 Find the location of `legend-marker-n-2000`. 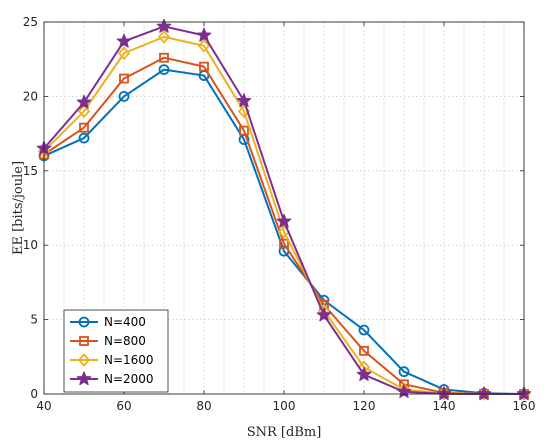

legend-marker-n-2000 is located at coordinates (84, 378).